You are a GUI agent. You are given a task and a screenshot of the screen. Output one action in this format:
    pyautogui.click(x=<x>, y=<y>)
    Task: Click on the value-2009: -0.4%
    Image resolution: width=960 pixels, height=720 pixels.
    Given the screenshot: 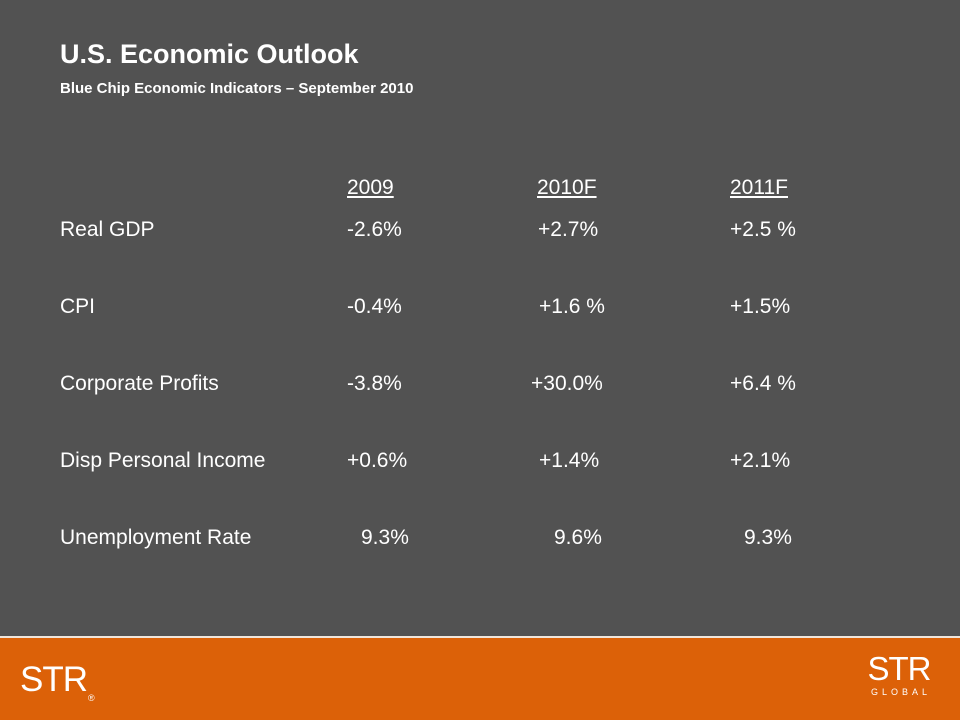 What is the action you would take?
    pyautogui.click(x=374, y=306)
    